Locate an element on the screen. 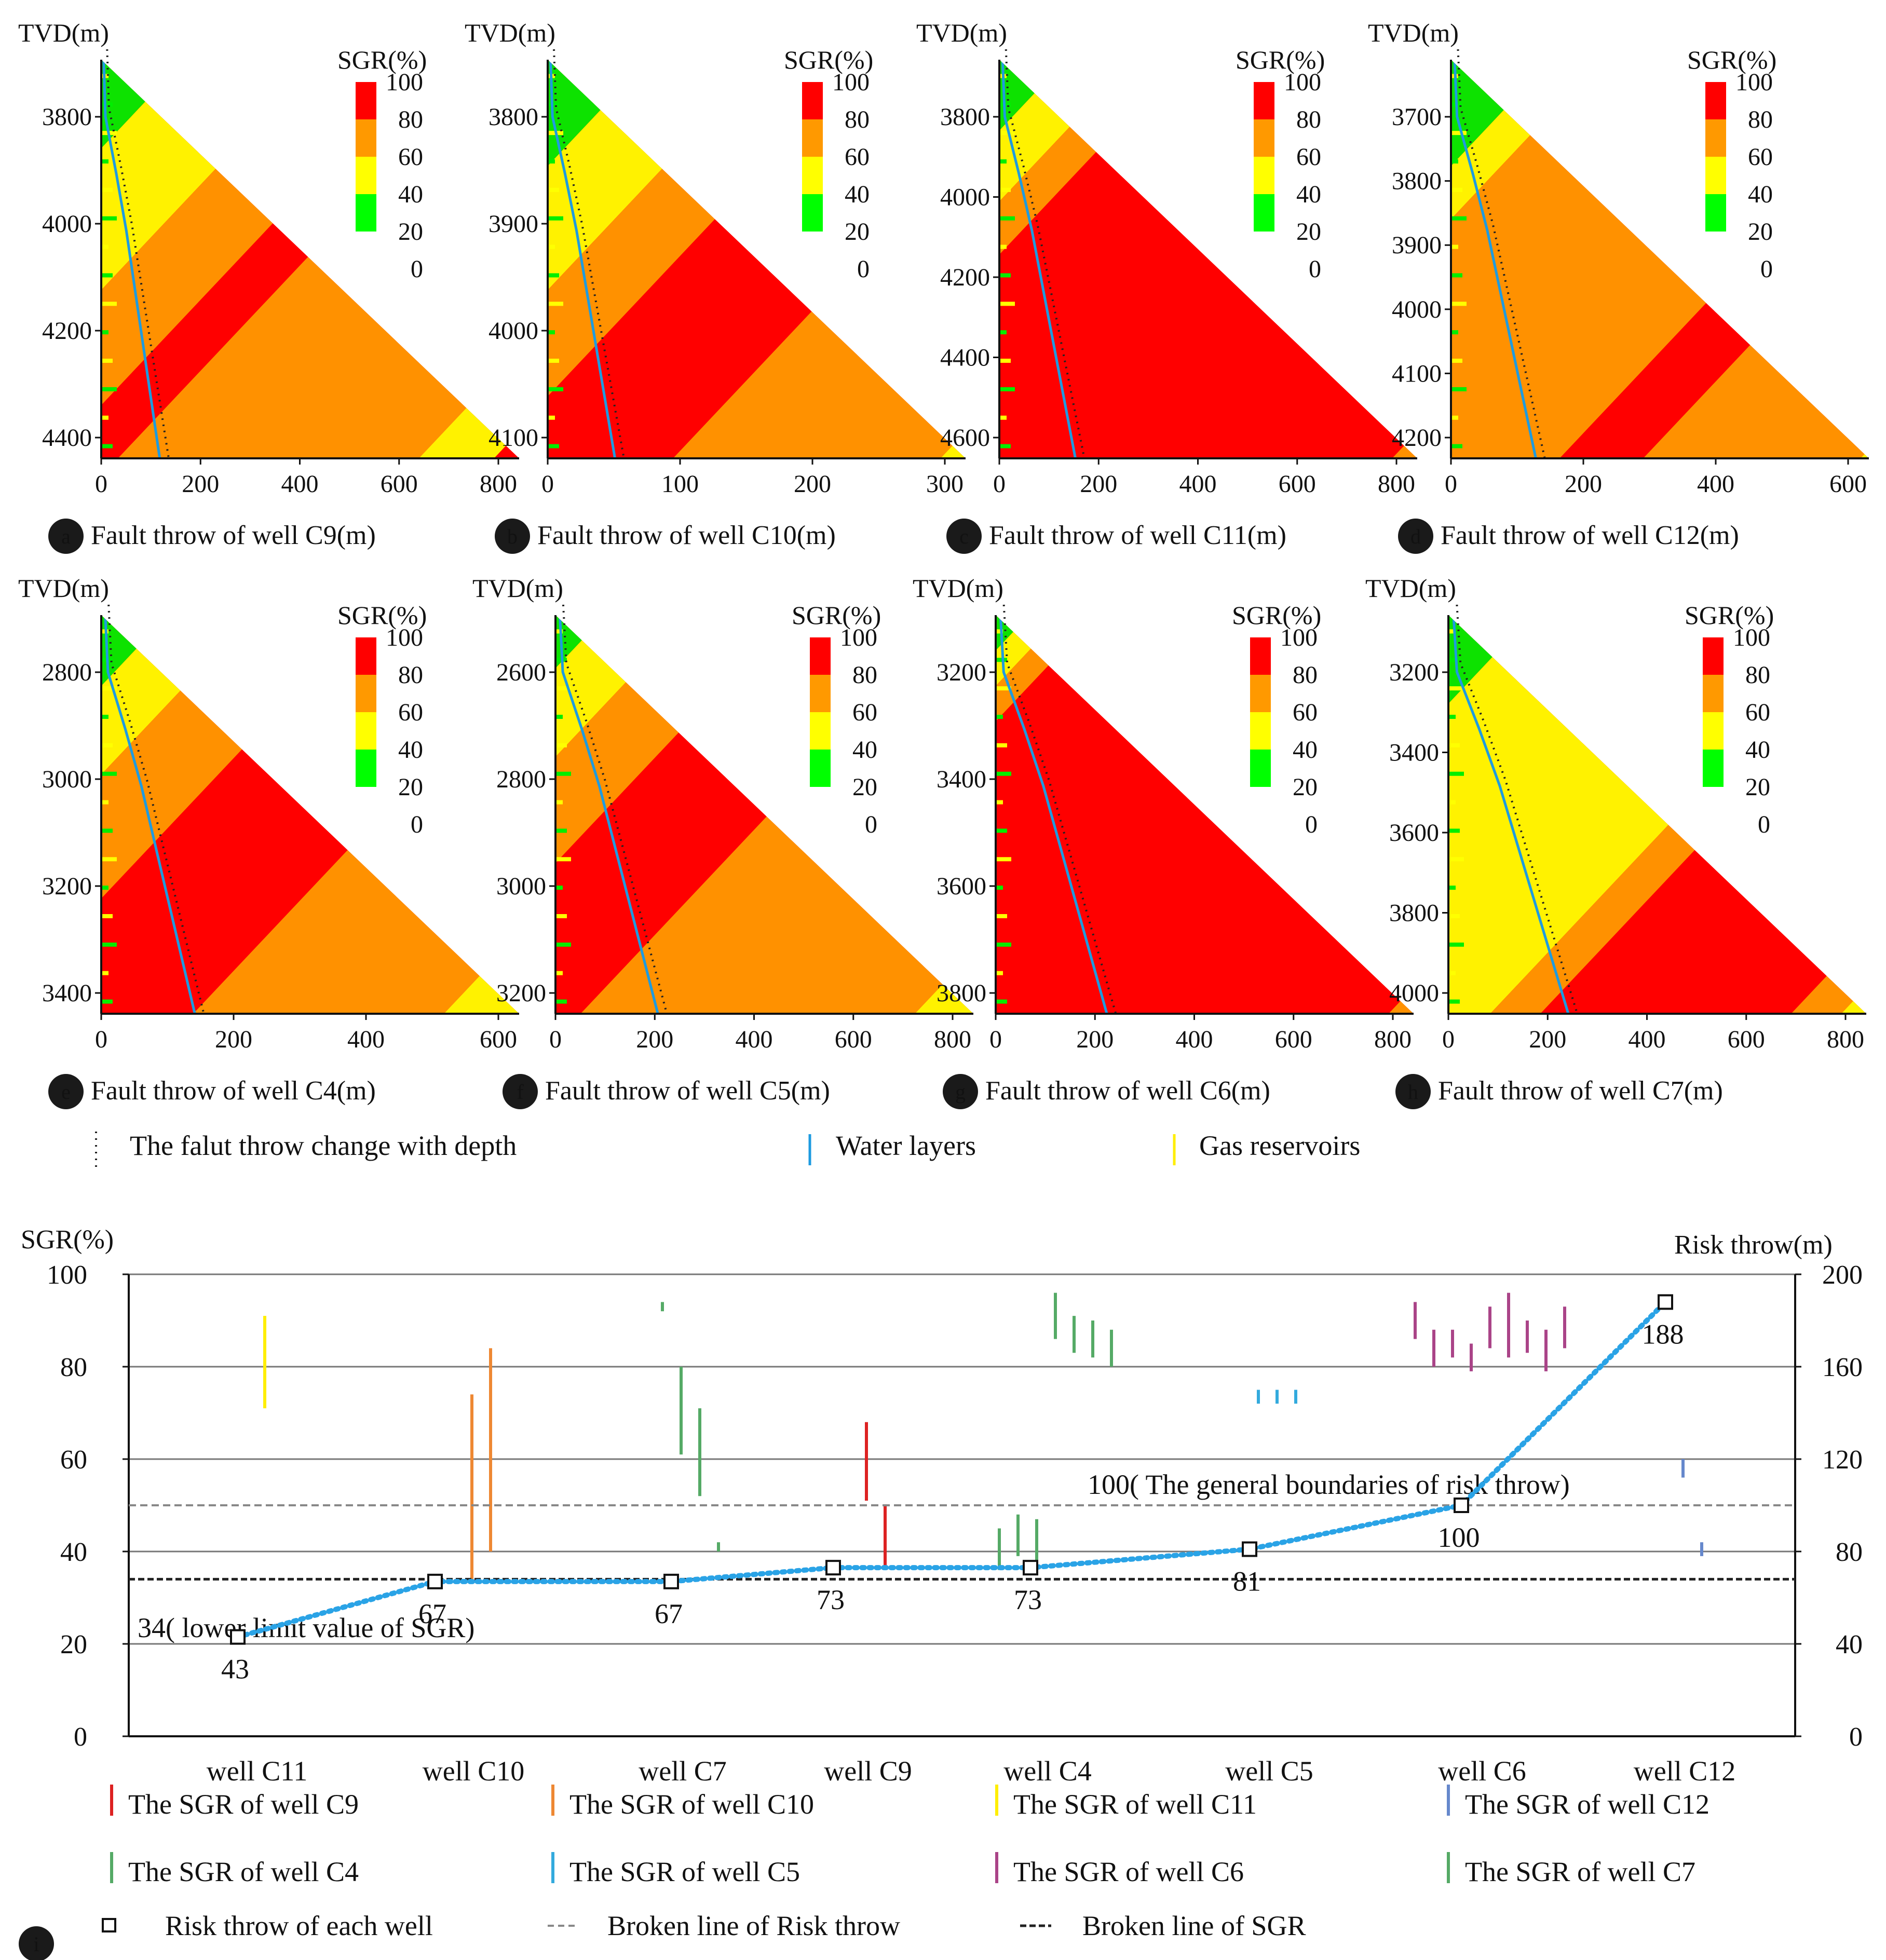 The width and height of the screenshot is (1886, 1960). x-tick-label: 100 is located at coordinates (680, 484).